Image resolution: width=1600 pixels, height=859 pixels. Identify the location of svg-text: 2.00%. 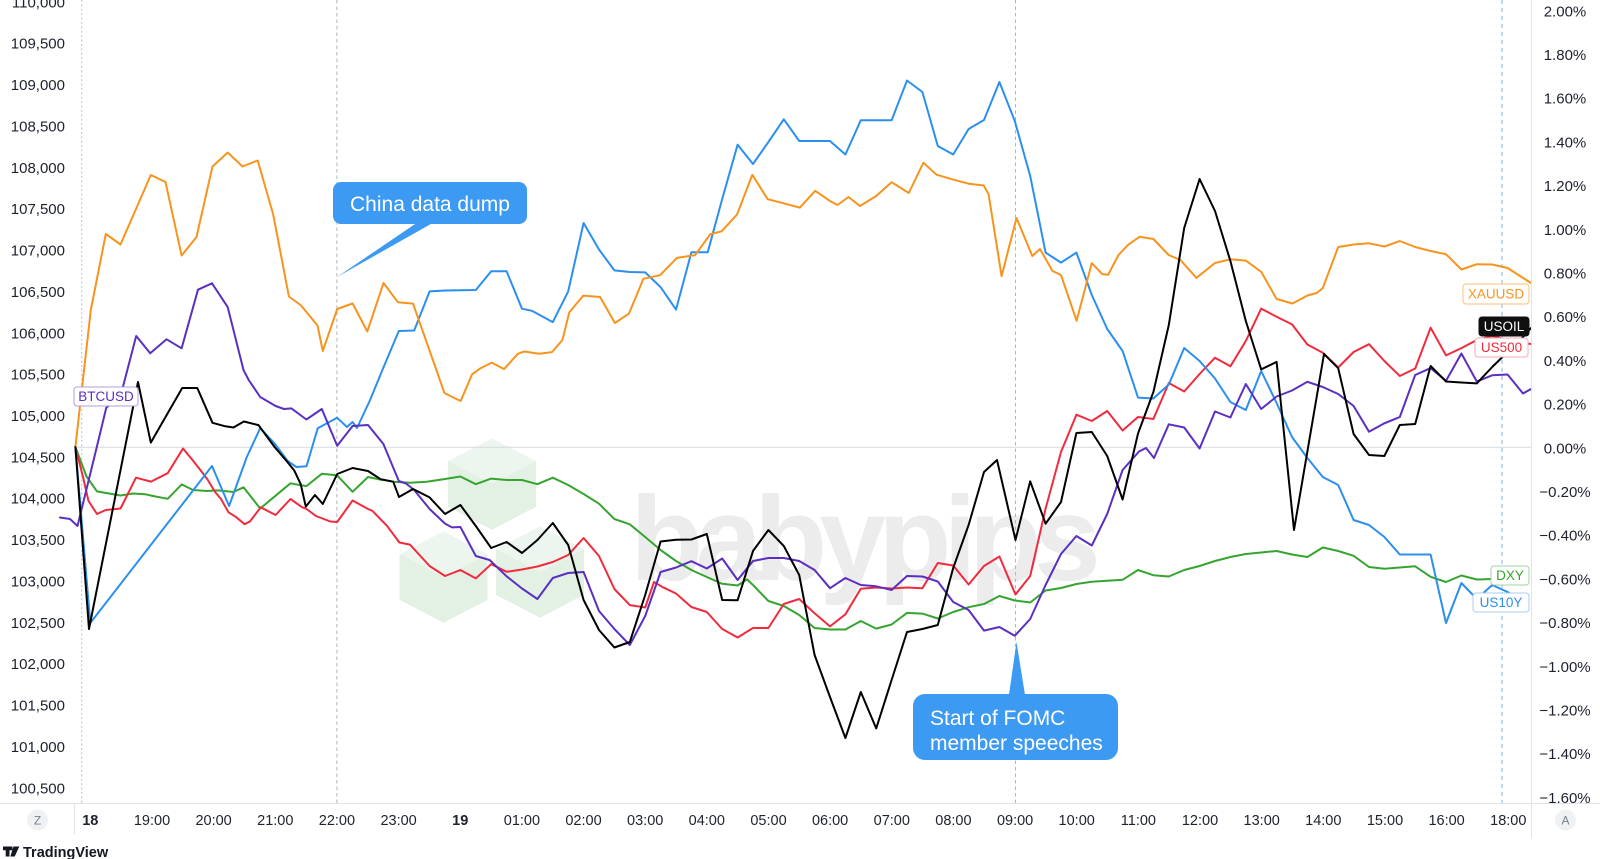
(1565, 11).